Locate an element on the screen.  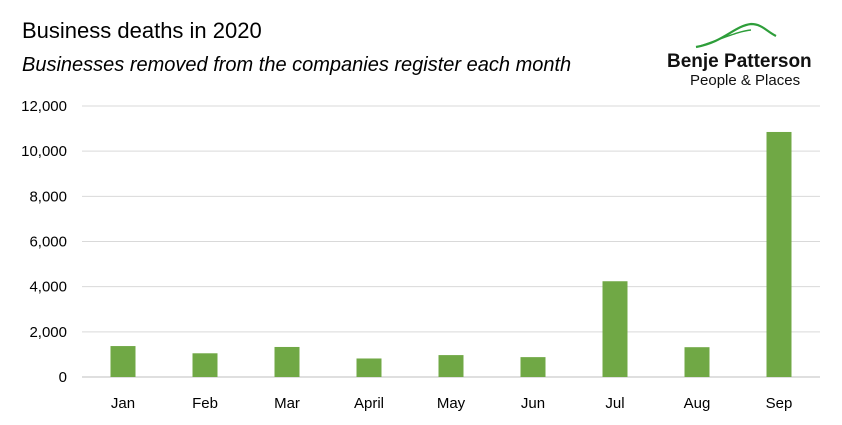
y-tick-label: 12,000 is located at coordinates (44, 106).